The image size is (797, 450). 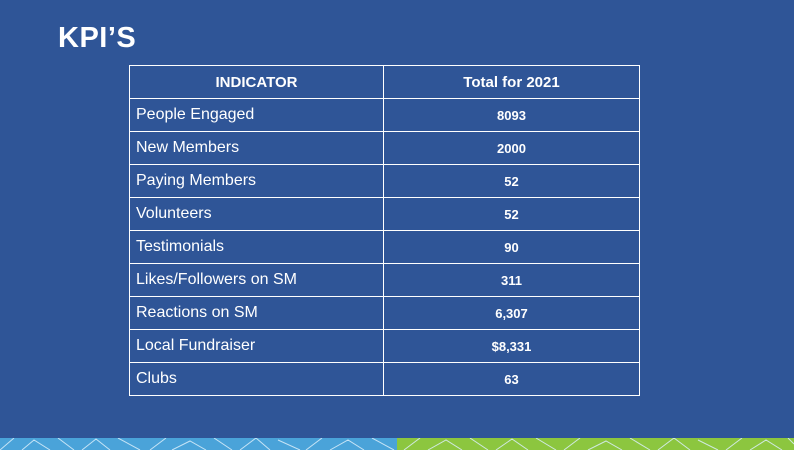 I want to click on table-row: Testimonials 90, so click(x=384, y=247).